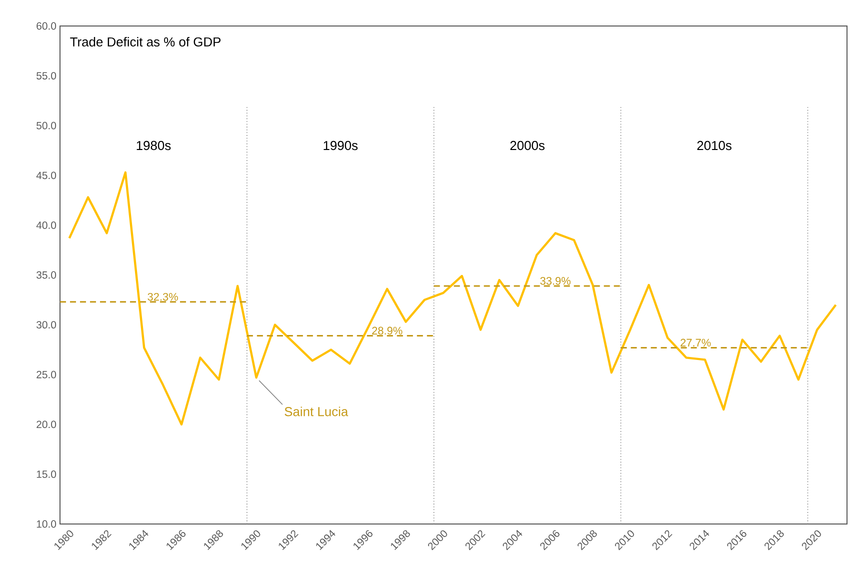 This screenshot has height=578, width=851. Describe the element at coordinates (341, 145) in the screenshot. I see `annotation: 1990s` at that location.